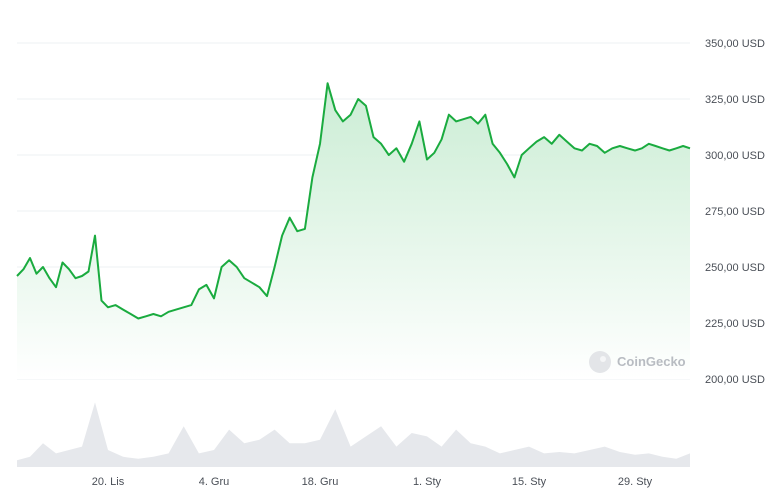  I want to click on volume-shape, so click(353, 434).